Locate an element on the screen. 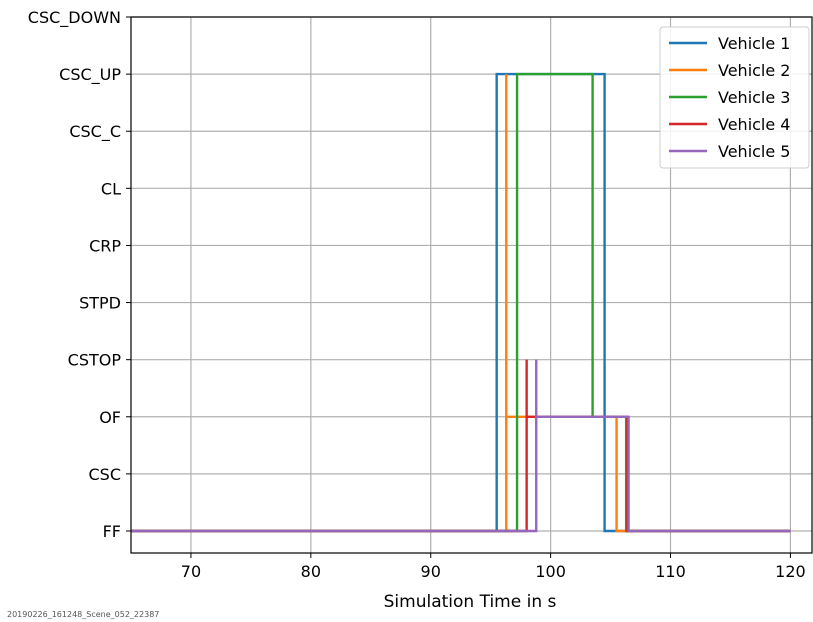 Image resolution: width=813 pixels, height=622 pixels. y-tick-label: FF is located at coordinates (112, 531).